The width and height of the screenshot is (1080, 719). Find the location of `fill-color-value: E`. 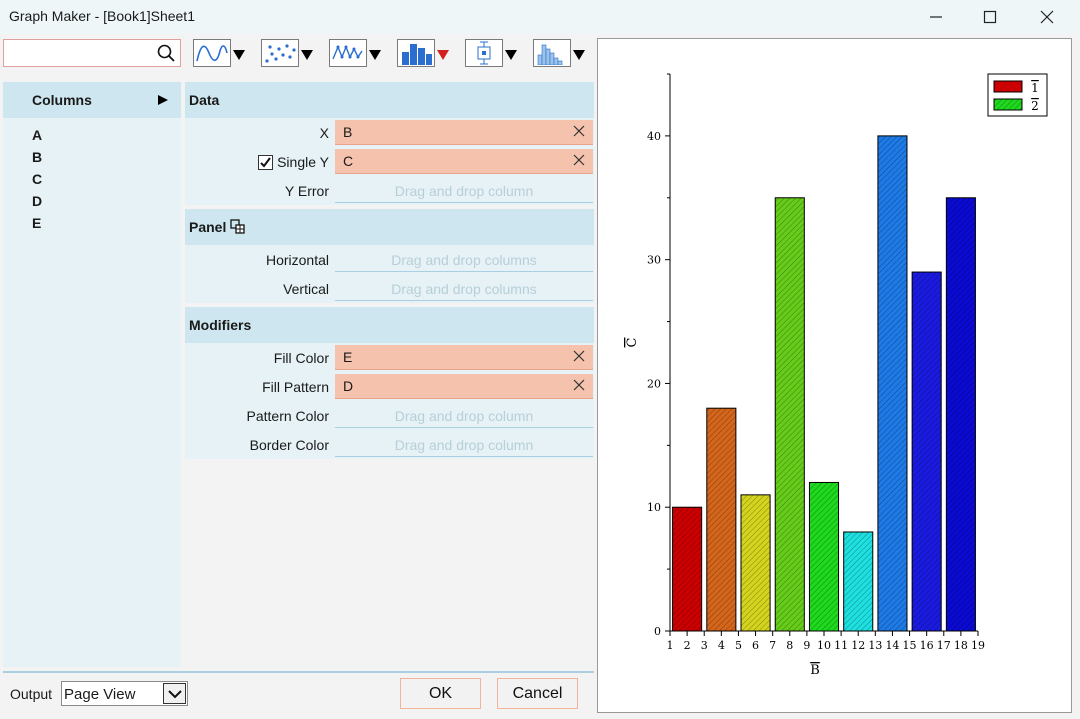

fill-color-value: E is located at coordinates (348, 357).